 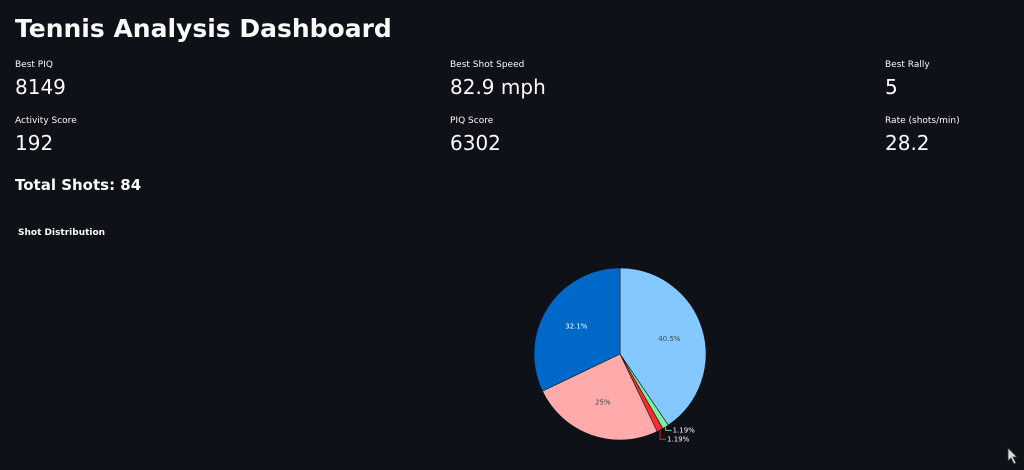 What do you see at coordinates (498, 87) in the screenshot?
I see `metric-value: 82.9 mph` at bounding box center [498, 87].